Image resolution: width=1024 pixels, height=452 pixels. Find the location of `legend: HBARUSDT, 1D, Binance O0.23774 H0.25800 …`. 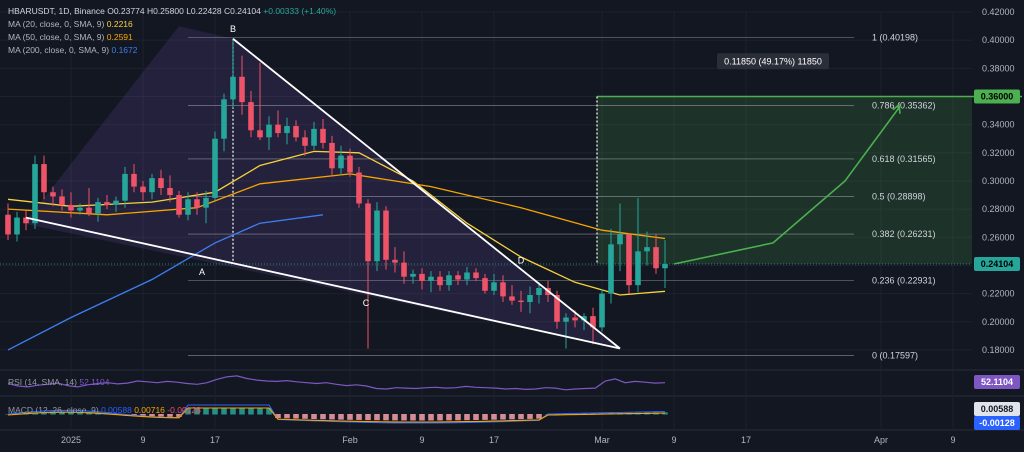

legend: HBARUSDT, 1D, Binance O0.23774 H0.25800 … is located at coordinates (172, 31).